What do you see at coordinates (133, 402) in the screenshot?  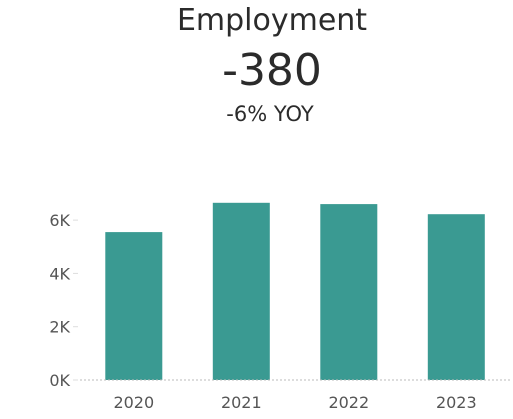 I see `x-tick-label-2020: 2020` at bounding box center [133, 402].